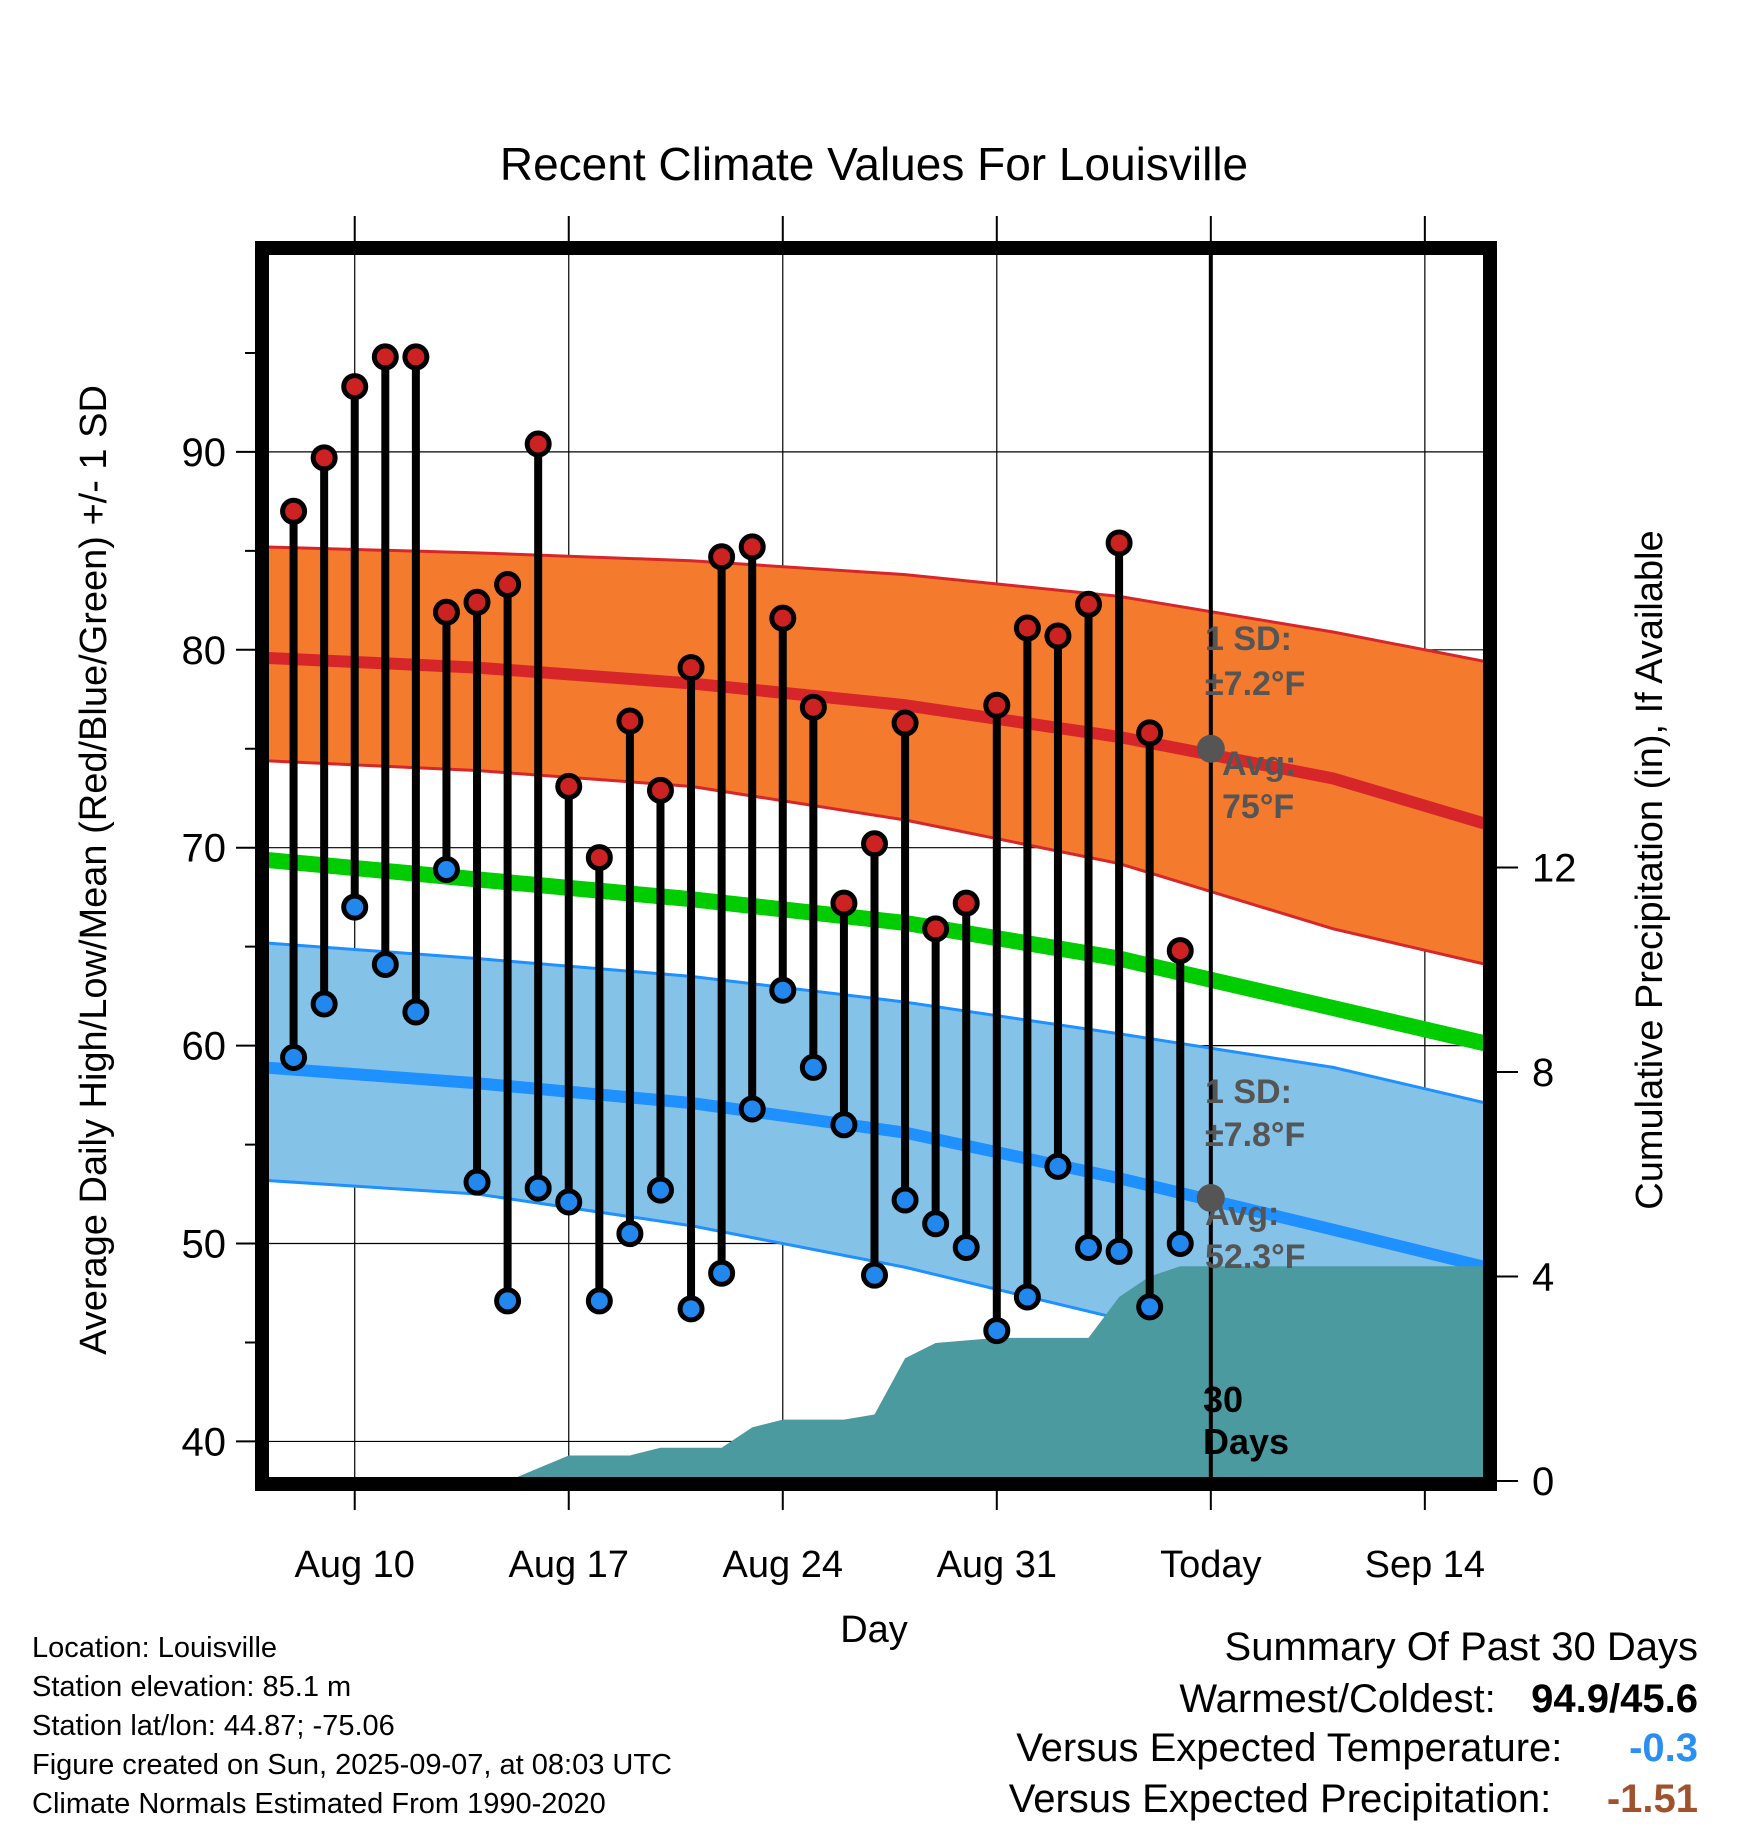  Describe the element at coordinates (1289, 1748) in the screenshot. I see `summary-temp-label: Versus Expected Temperature:` at that location.